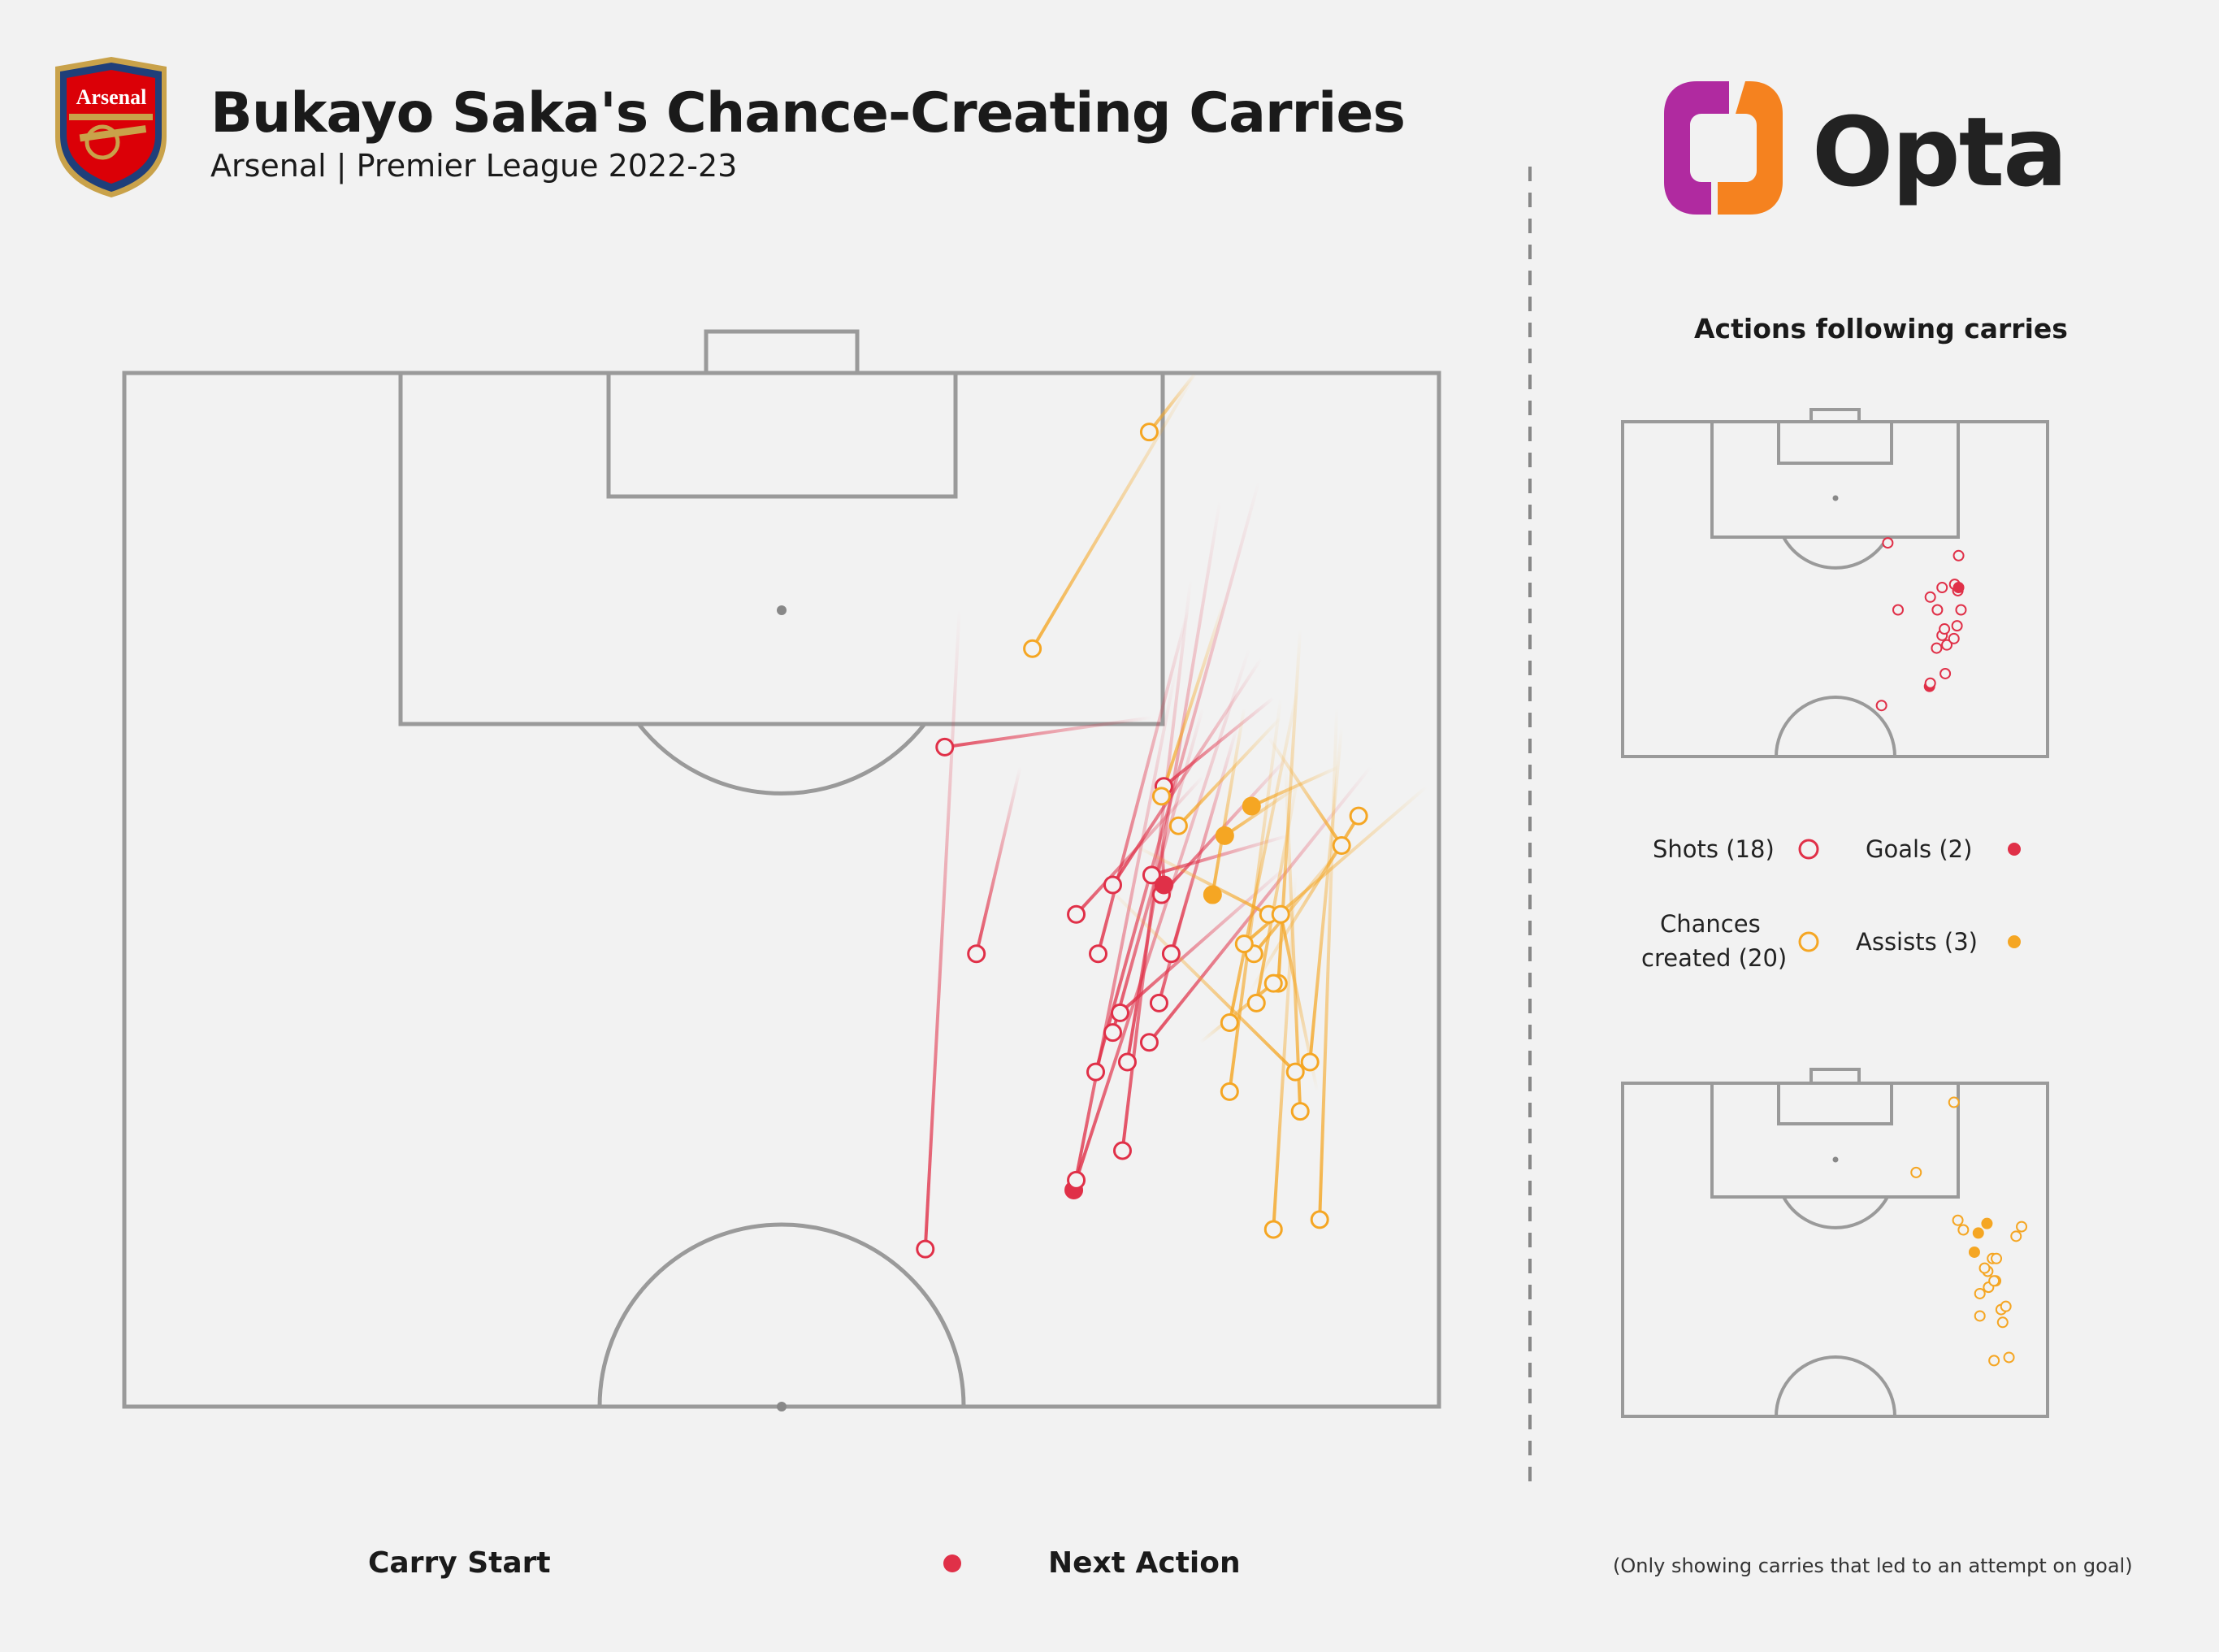 The height and width of the screenshot is (1652, 2219). Describe the element at coordinates (112, 97) in the screenshot. I see `badge-text: Arsenal` at that location.